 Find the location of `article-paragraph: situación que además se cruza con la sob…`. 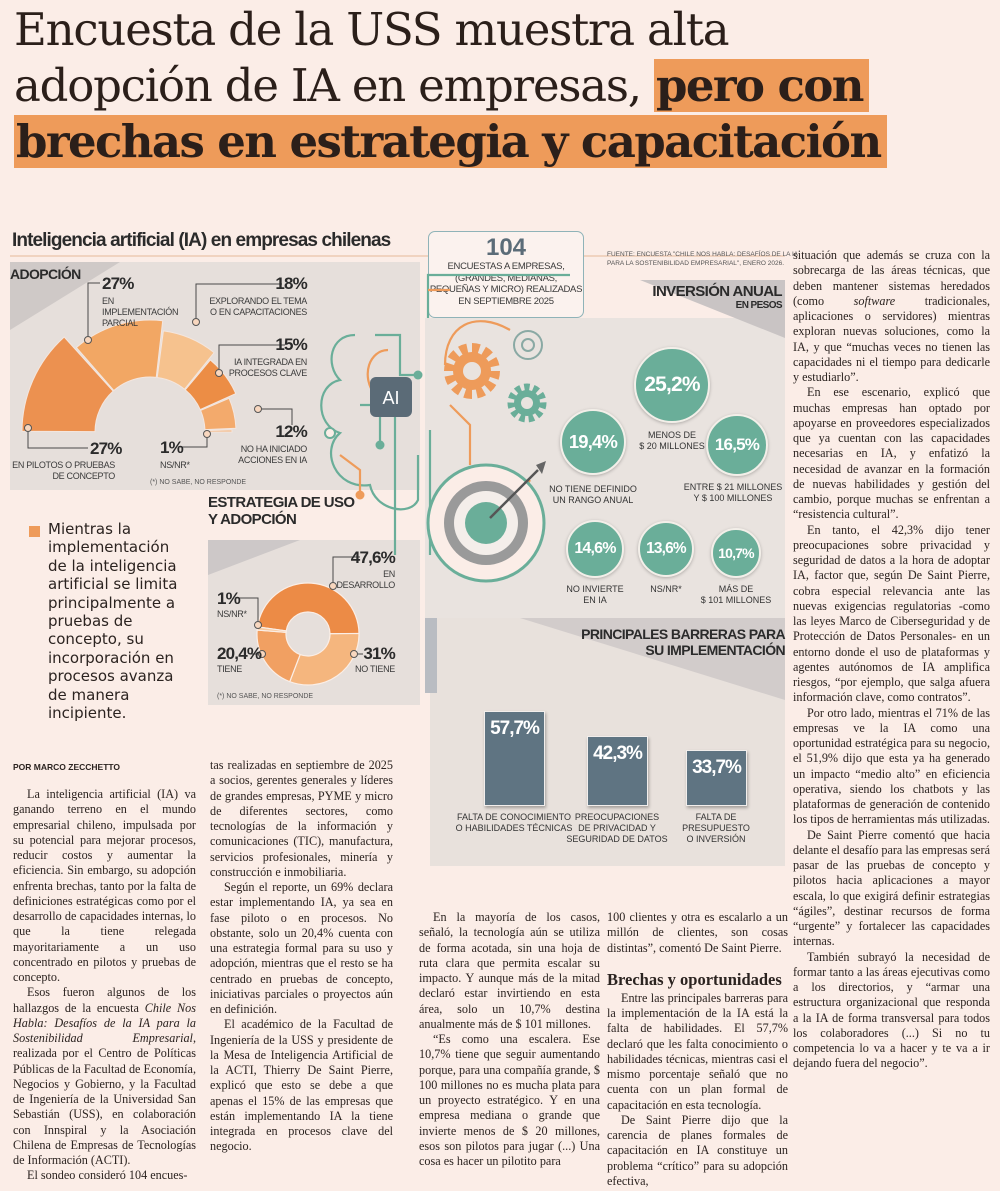

article-paragraph: situación que además se cruza con la sob… is located at coordinates (891, 316).